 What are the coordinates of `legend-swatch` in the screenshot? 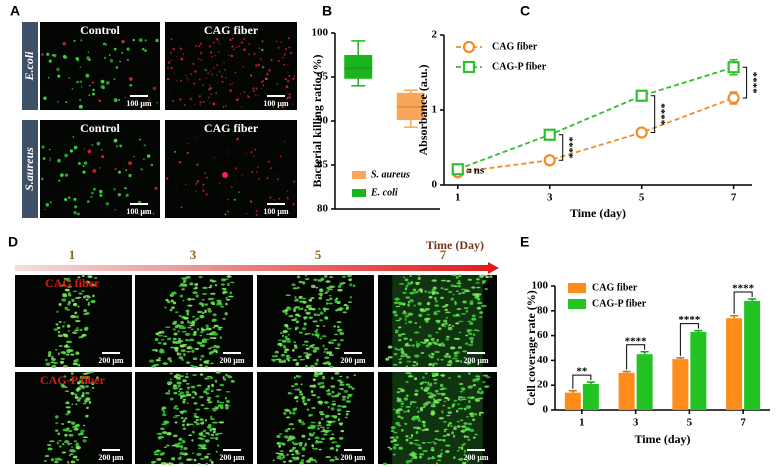 It's located at (577, 288).